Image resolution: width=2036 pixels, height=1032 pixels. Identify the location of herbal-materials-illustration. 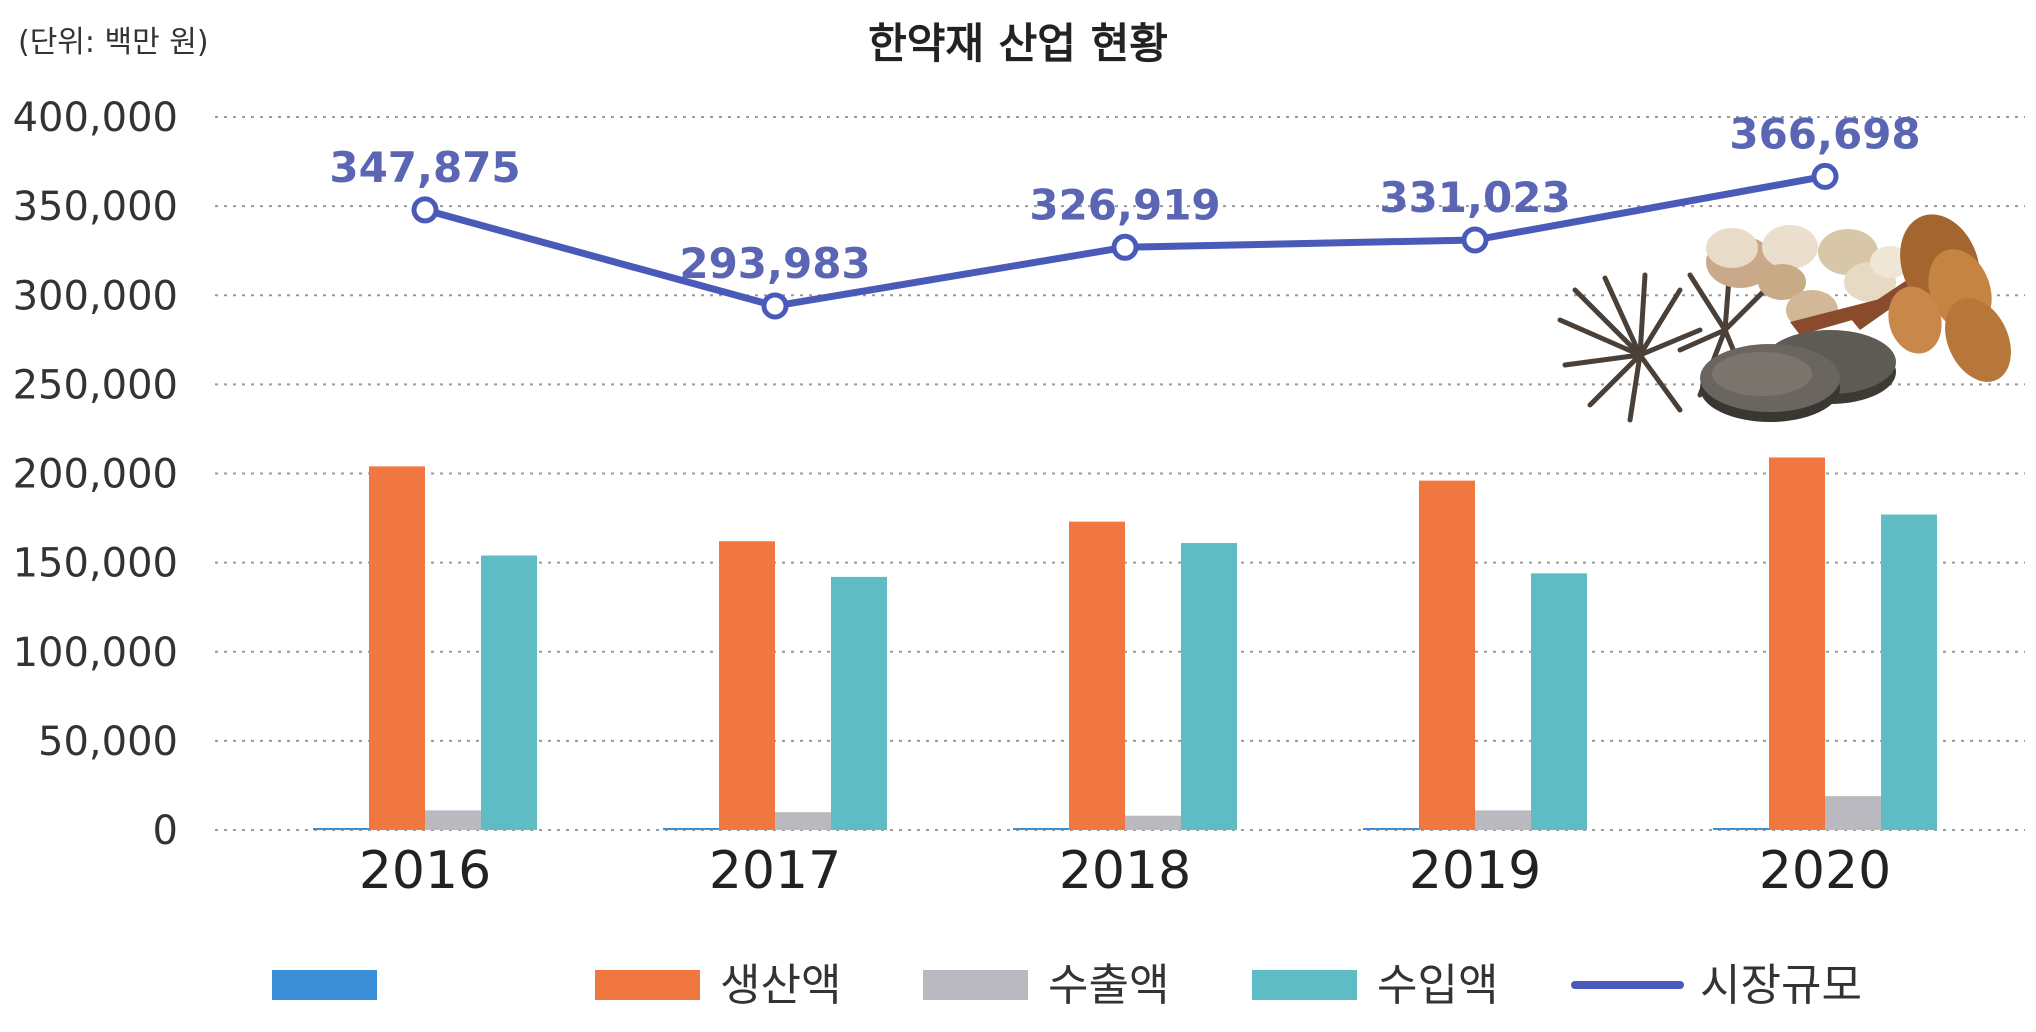
(1784, 318).